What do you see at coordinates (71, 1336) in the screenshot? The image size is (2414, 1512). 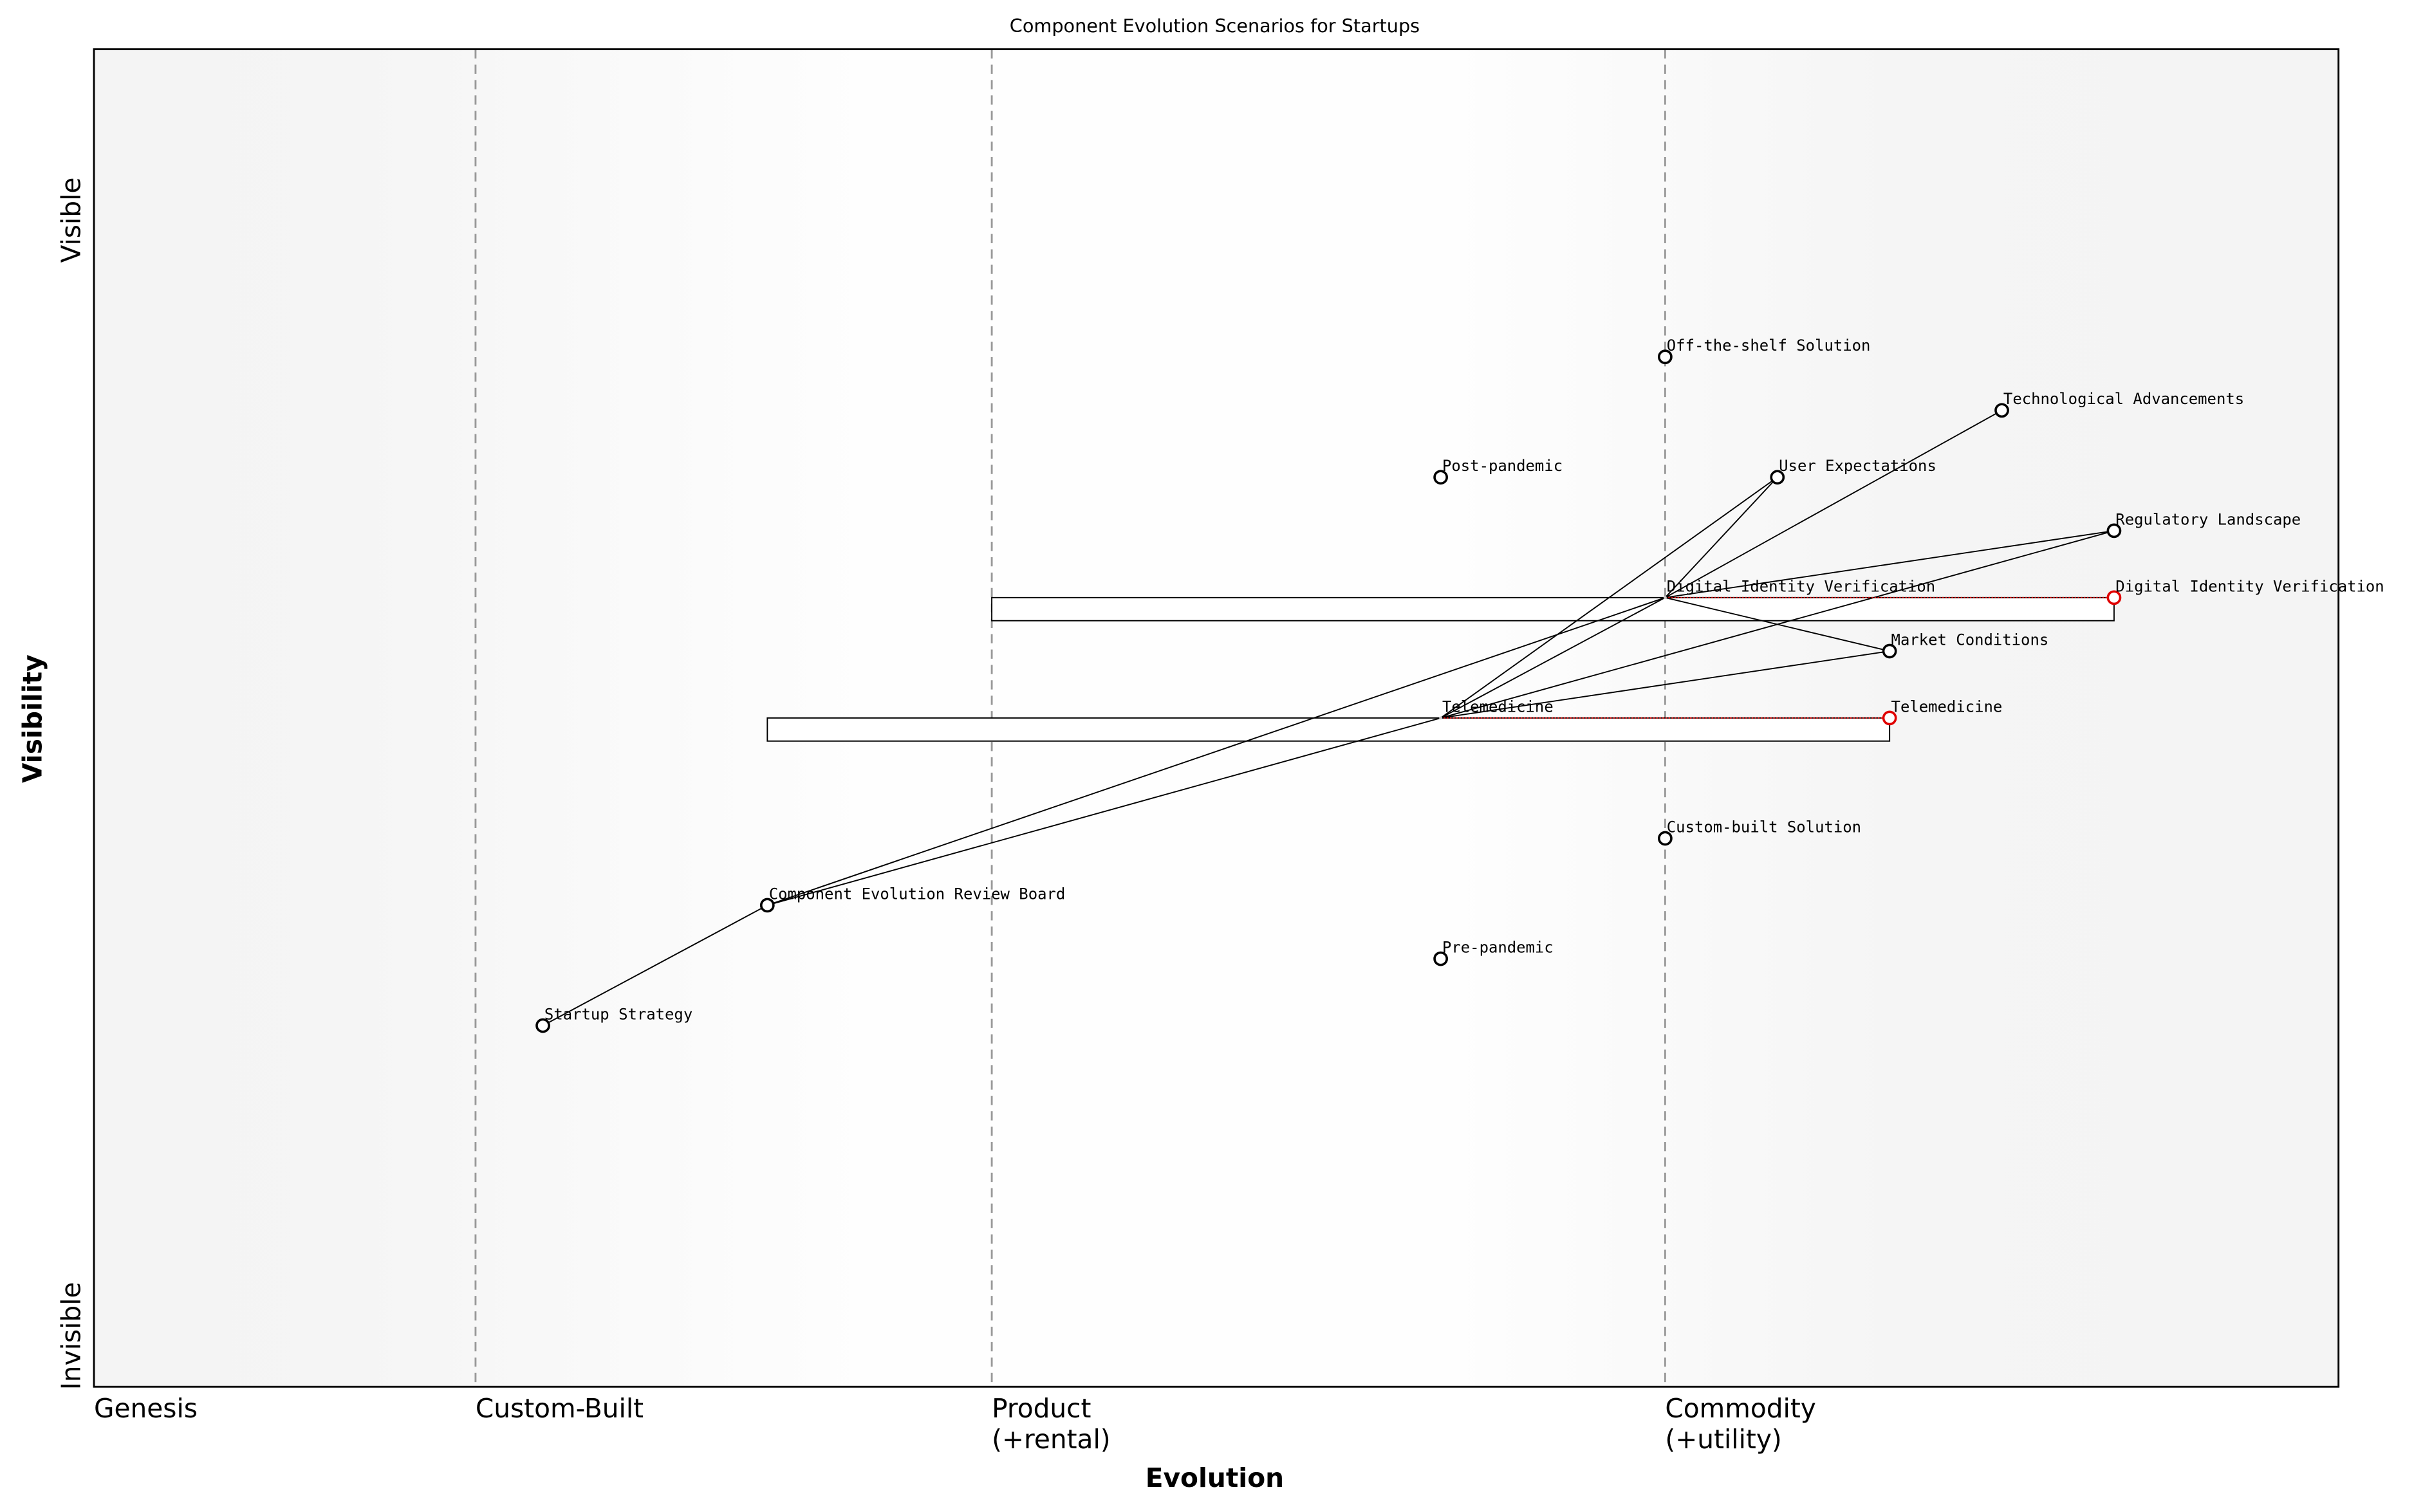 I see `y-bottom-label: Invisible` at bounding box center [71, 1336].